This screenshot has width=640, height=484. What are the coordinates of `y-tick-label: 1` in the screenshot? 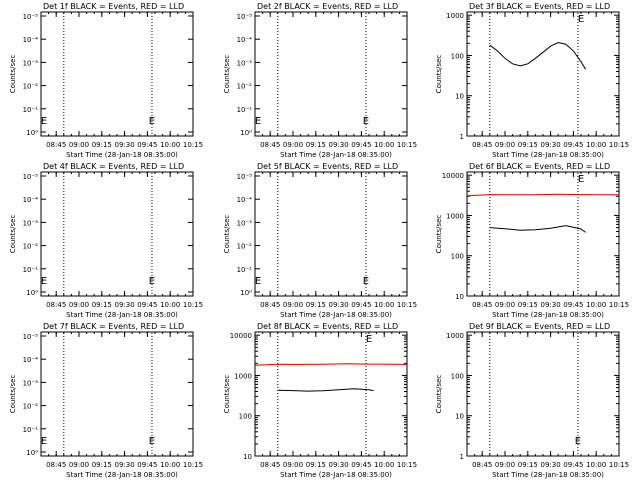 It's located at (462, 457).